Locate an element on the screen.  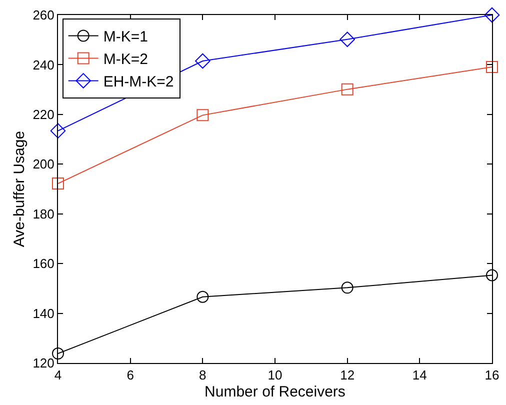
y-tick-label: 180 is located at coordinates (43, 214).